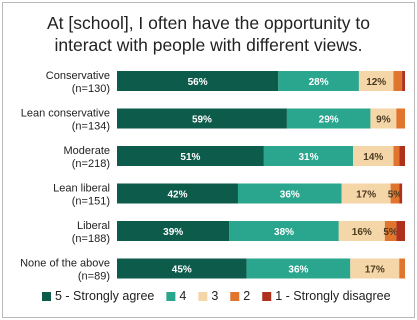 The image size is (417, 320). I want to click on legend-swatch-5-strongly-agree, so click(46, 296).